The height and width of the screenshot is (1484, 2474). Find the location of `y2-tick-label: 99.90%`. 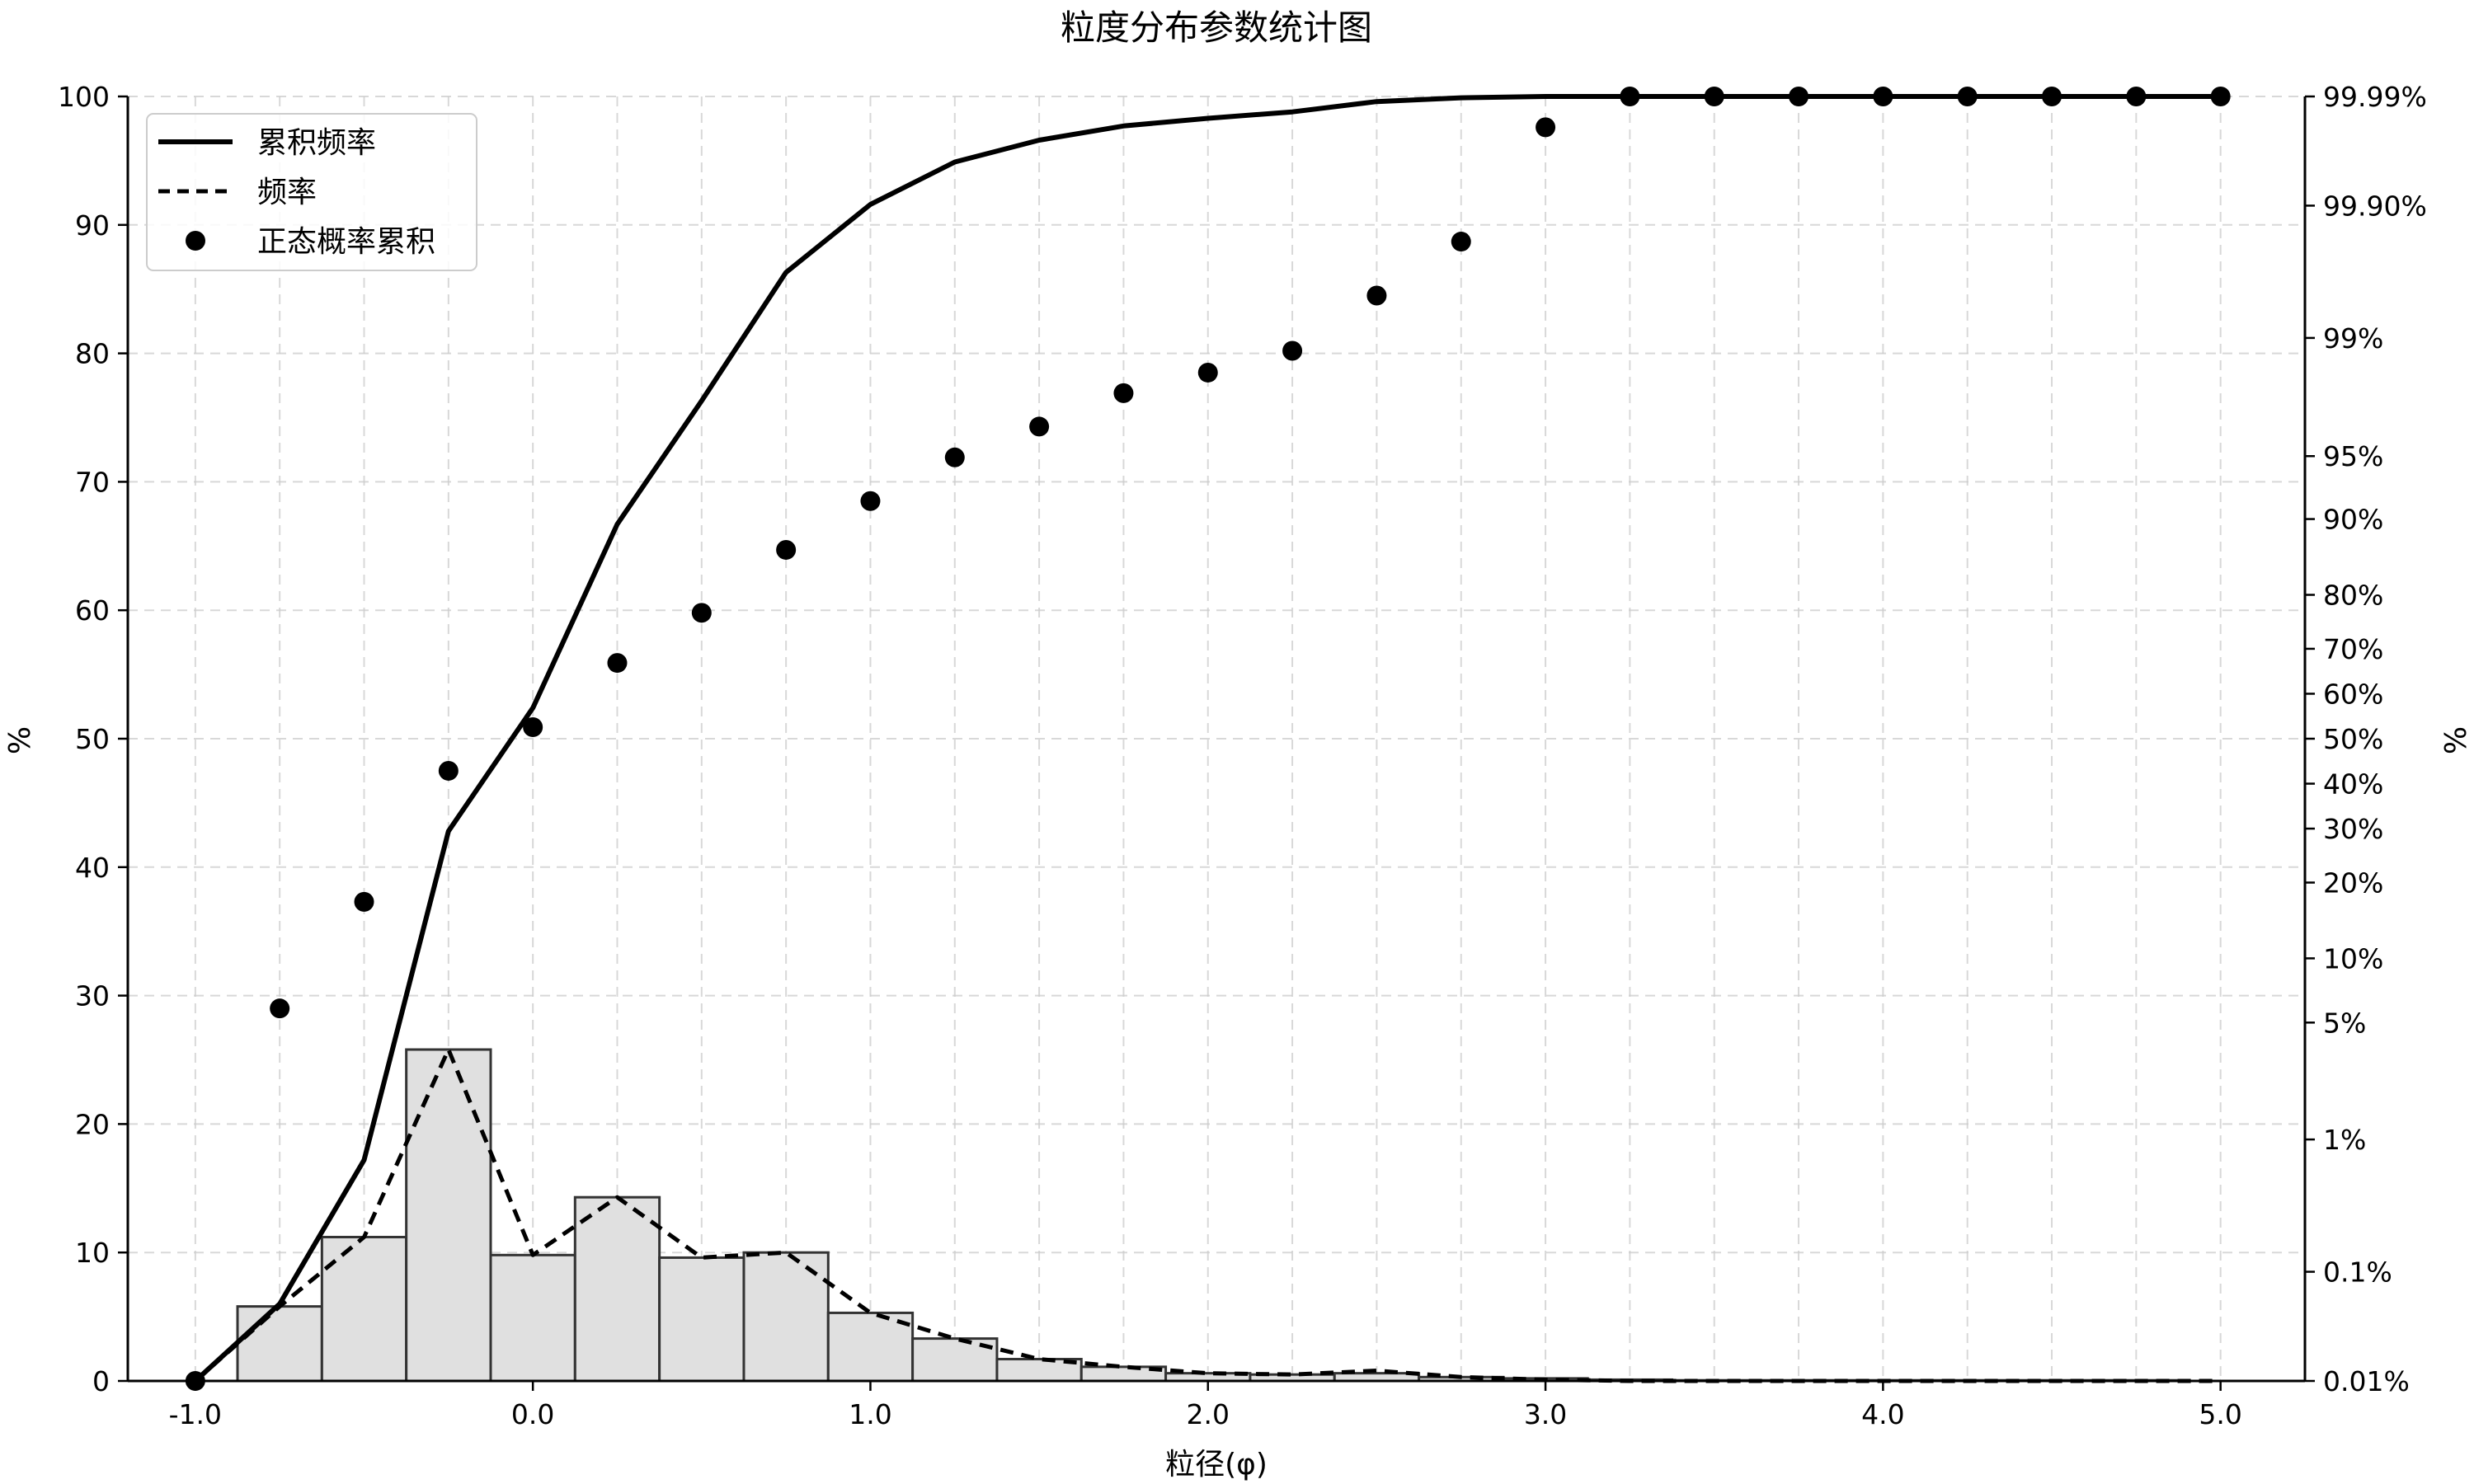

y2-tick-label: 99.90% is located at coordinates (2375, 206).